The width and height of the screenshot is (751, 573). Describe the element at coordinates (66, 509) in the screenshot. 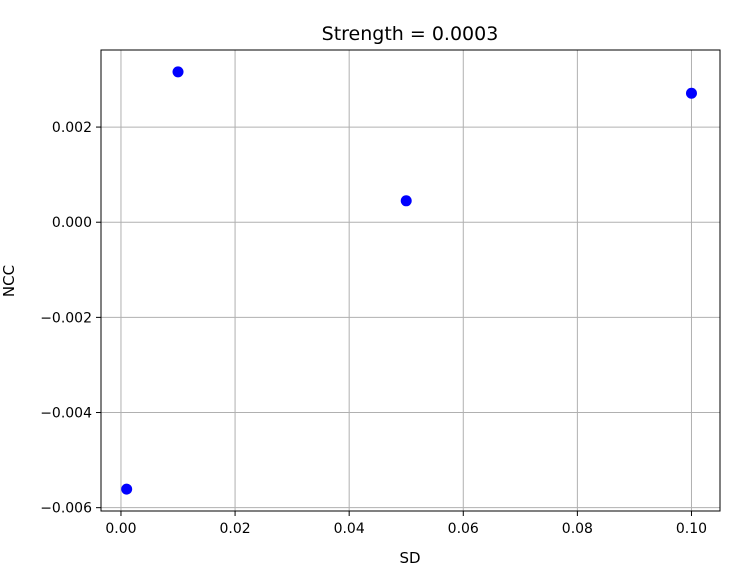

I see `y-tick-label: −0.006` at that location.